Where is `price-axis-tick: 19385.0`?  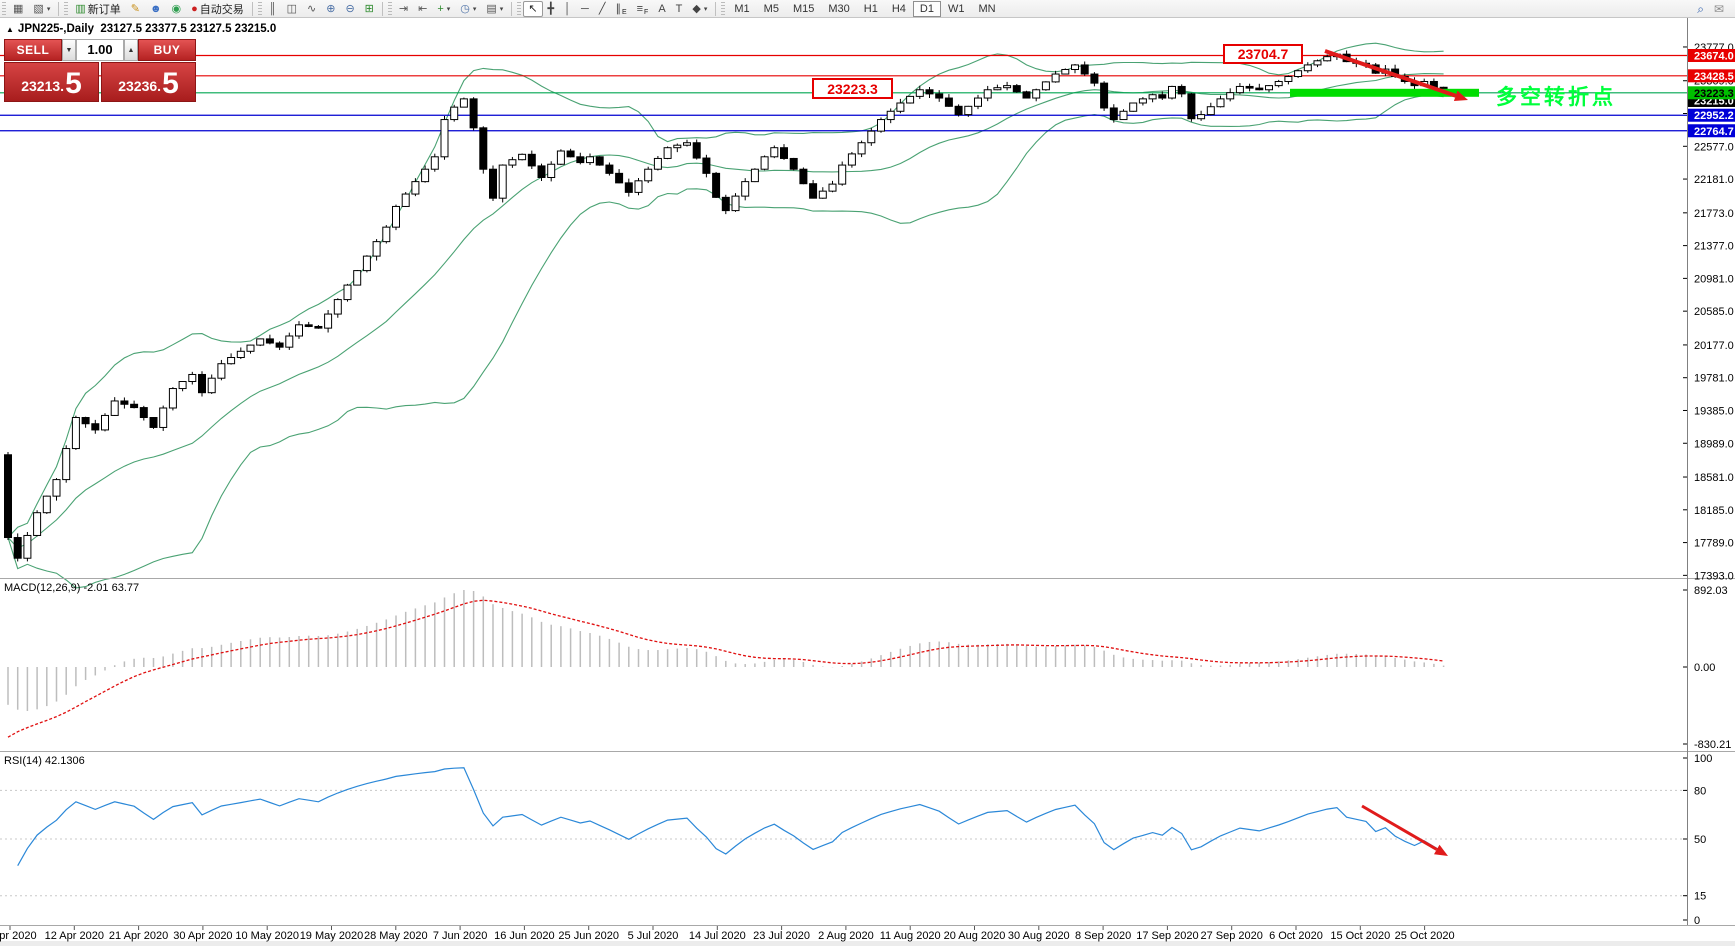
price-axis-tick: 19385.0 is located at coordinates (1714, 411).